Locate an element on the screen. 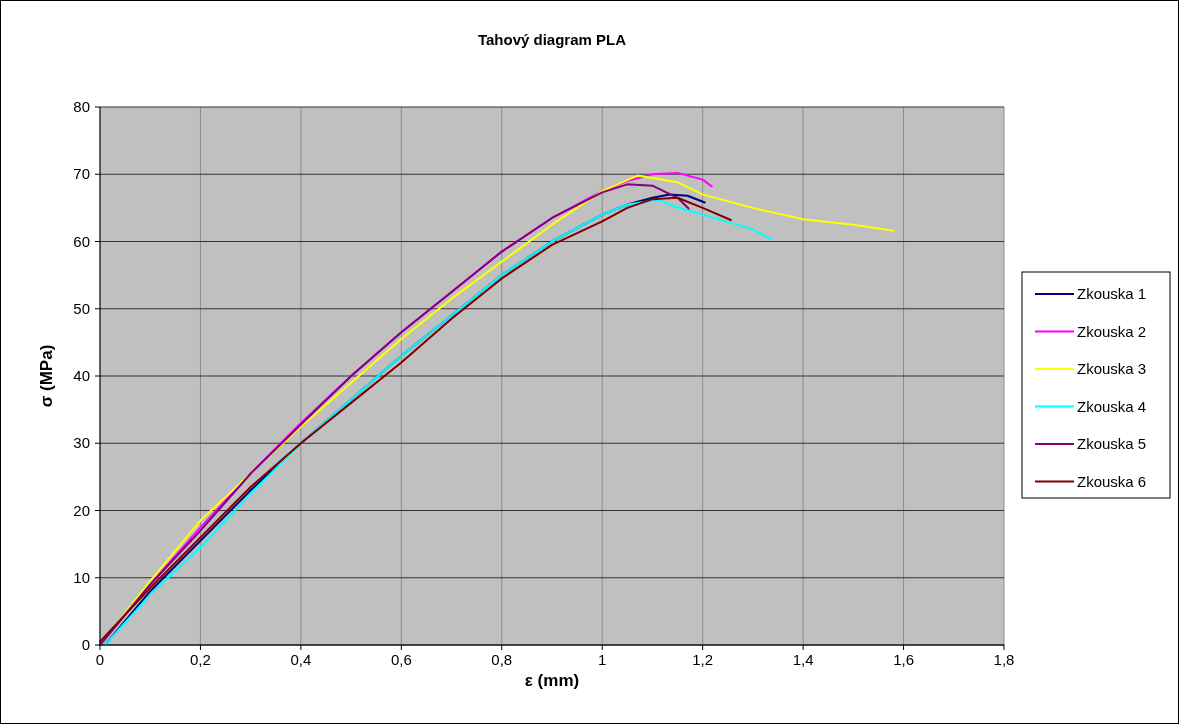 Image resolution: width=1179 pixels, height=724 pixels. x-tick-label: 1,2 is located at coordinates (703, 659).